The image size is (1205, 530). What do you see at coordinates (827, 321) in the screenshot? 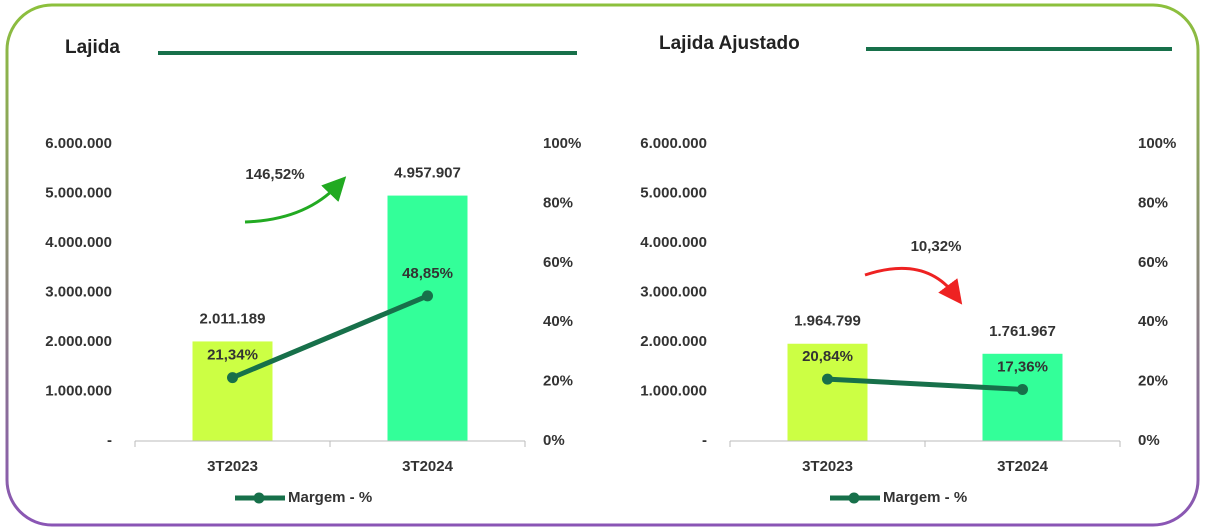
I see `bar-value-label: 1.964.799` at bounding box center [827, 321].